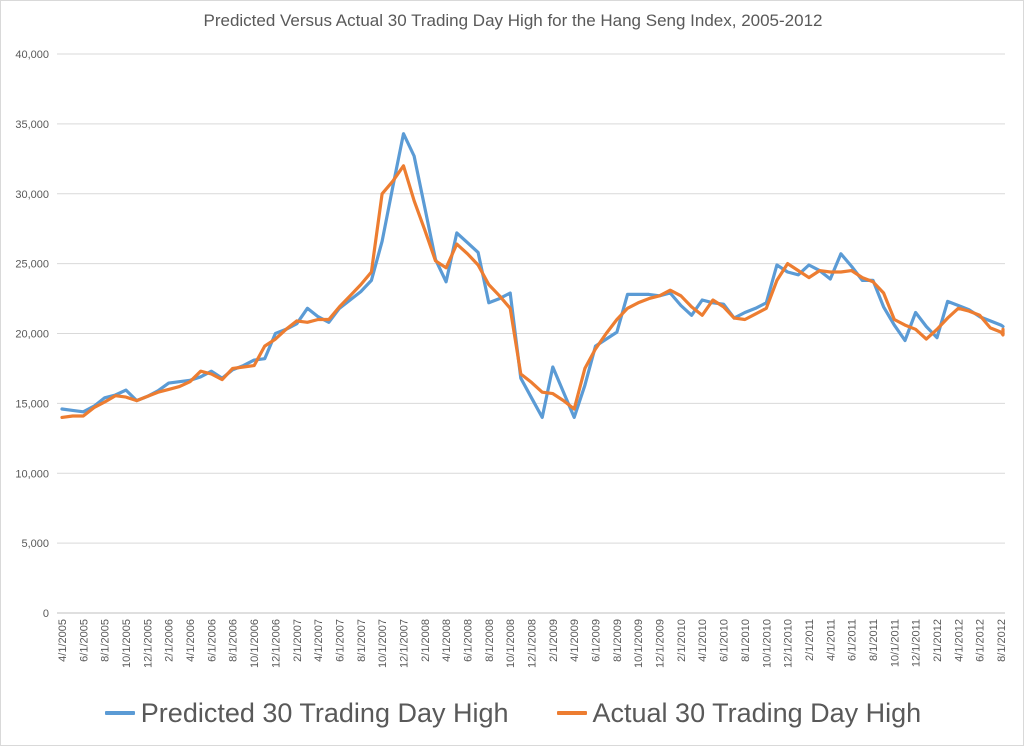  I want to click on legend-label-predicted: Predicted 30 Trading Day High, so click(324, 712).